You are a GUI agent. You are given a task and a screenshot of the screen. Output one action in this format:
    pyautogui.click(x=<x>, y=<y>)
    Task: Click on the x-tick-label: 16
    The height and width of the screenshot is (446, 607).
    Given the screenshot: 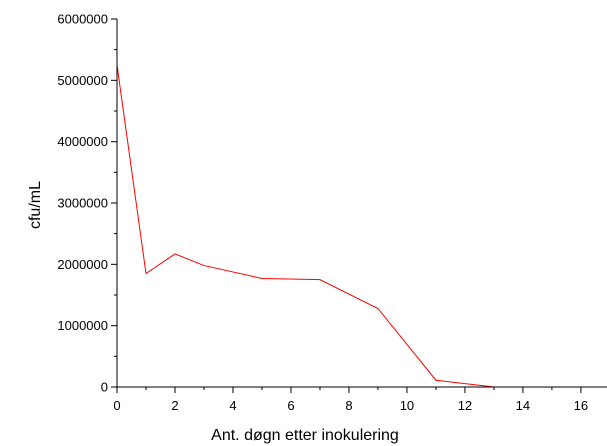 What is the action you would take?
    pyautogui.click(x=581, y=405)
    